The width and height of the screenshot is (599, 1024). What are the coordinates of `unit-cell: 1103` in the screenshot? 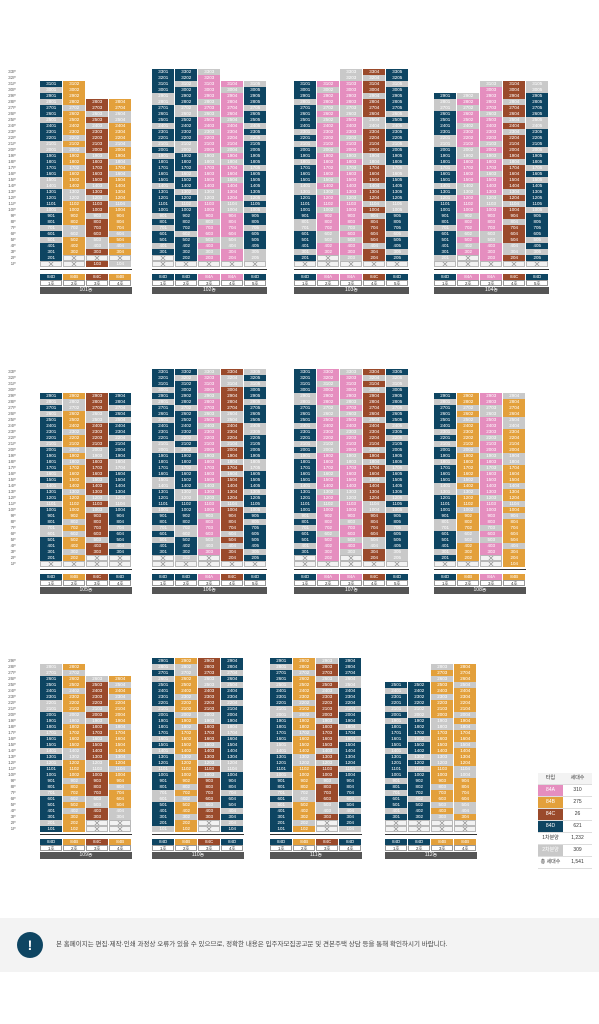 It's located at (491, 204).